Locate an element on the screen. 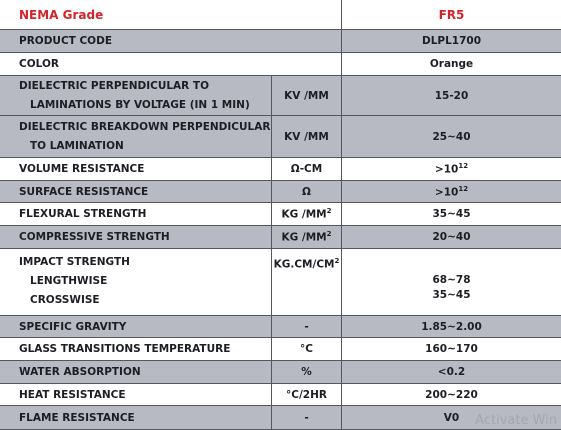 The height and width of the screenshot is (430, 561). value-text: V0 is located at coordinates (451, 417).